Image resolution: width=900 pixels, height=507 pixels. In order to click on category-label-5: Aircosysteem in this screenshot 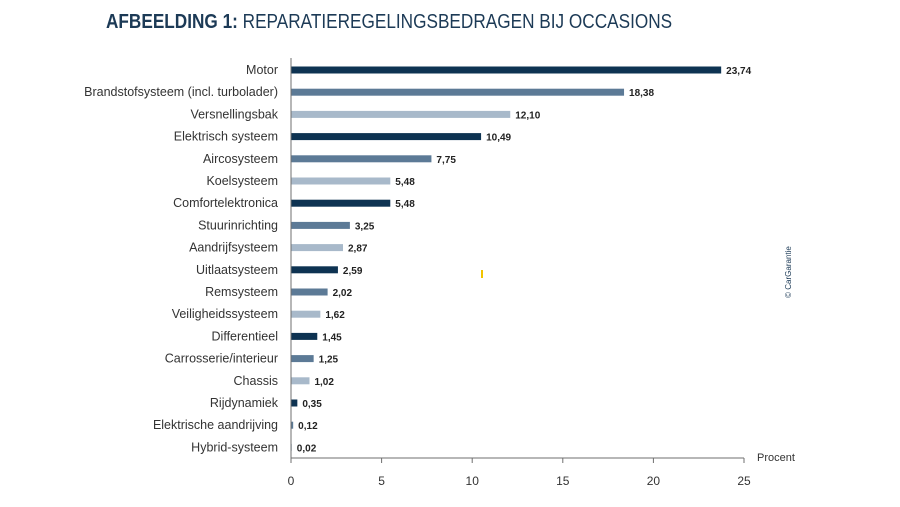, I will do `click(240, 159)`.